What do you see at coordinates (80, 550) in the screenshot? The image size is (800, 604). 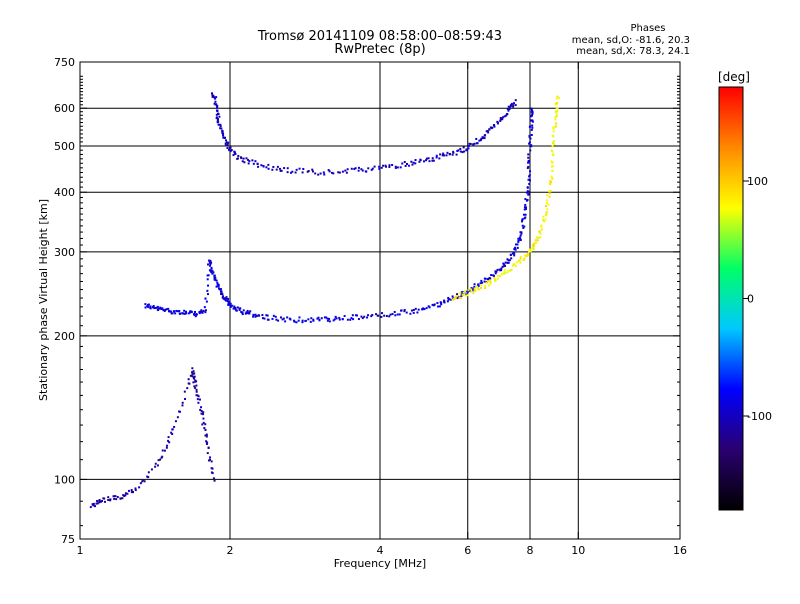 I see `x-tick-label: 1` at bounding box center [80, 550].